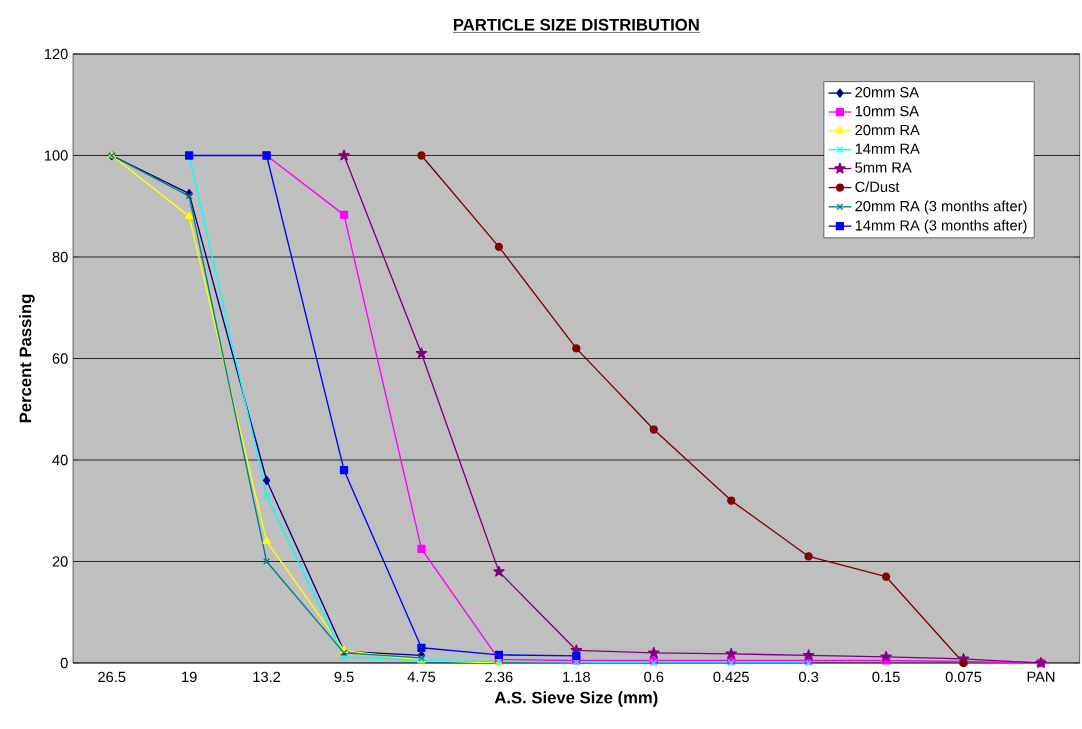  Describe the element at coordinates (576, 24) in the screenshot. I see `chart-title: PARTICLE SIZE DISTRIBUTION` at that location.